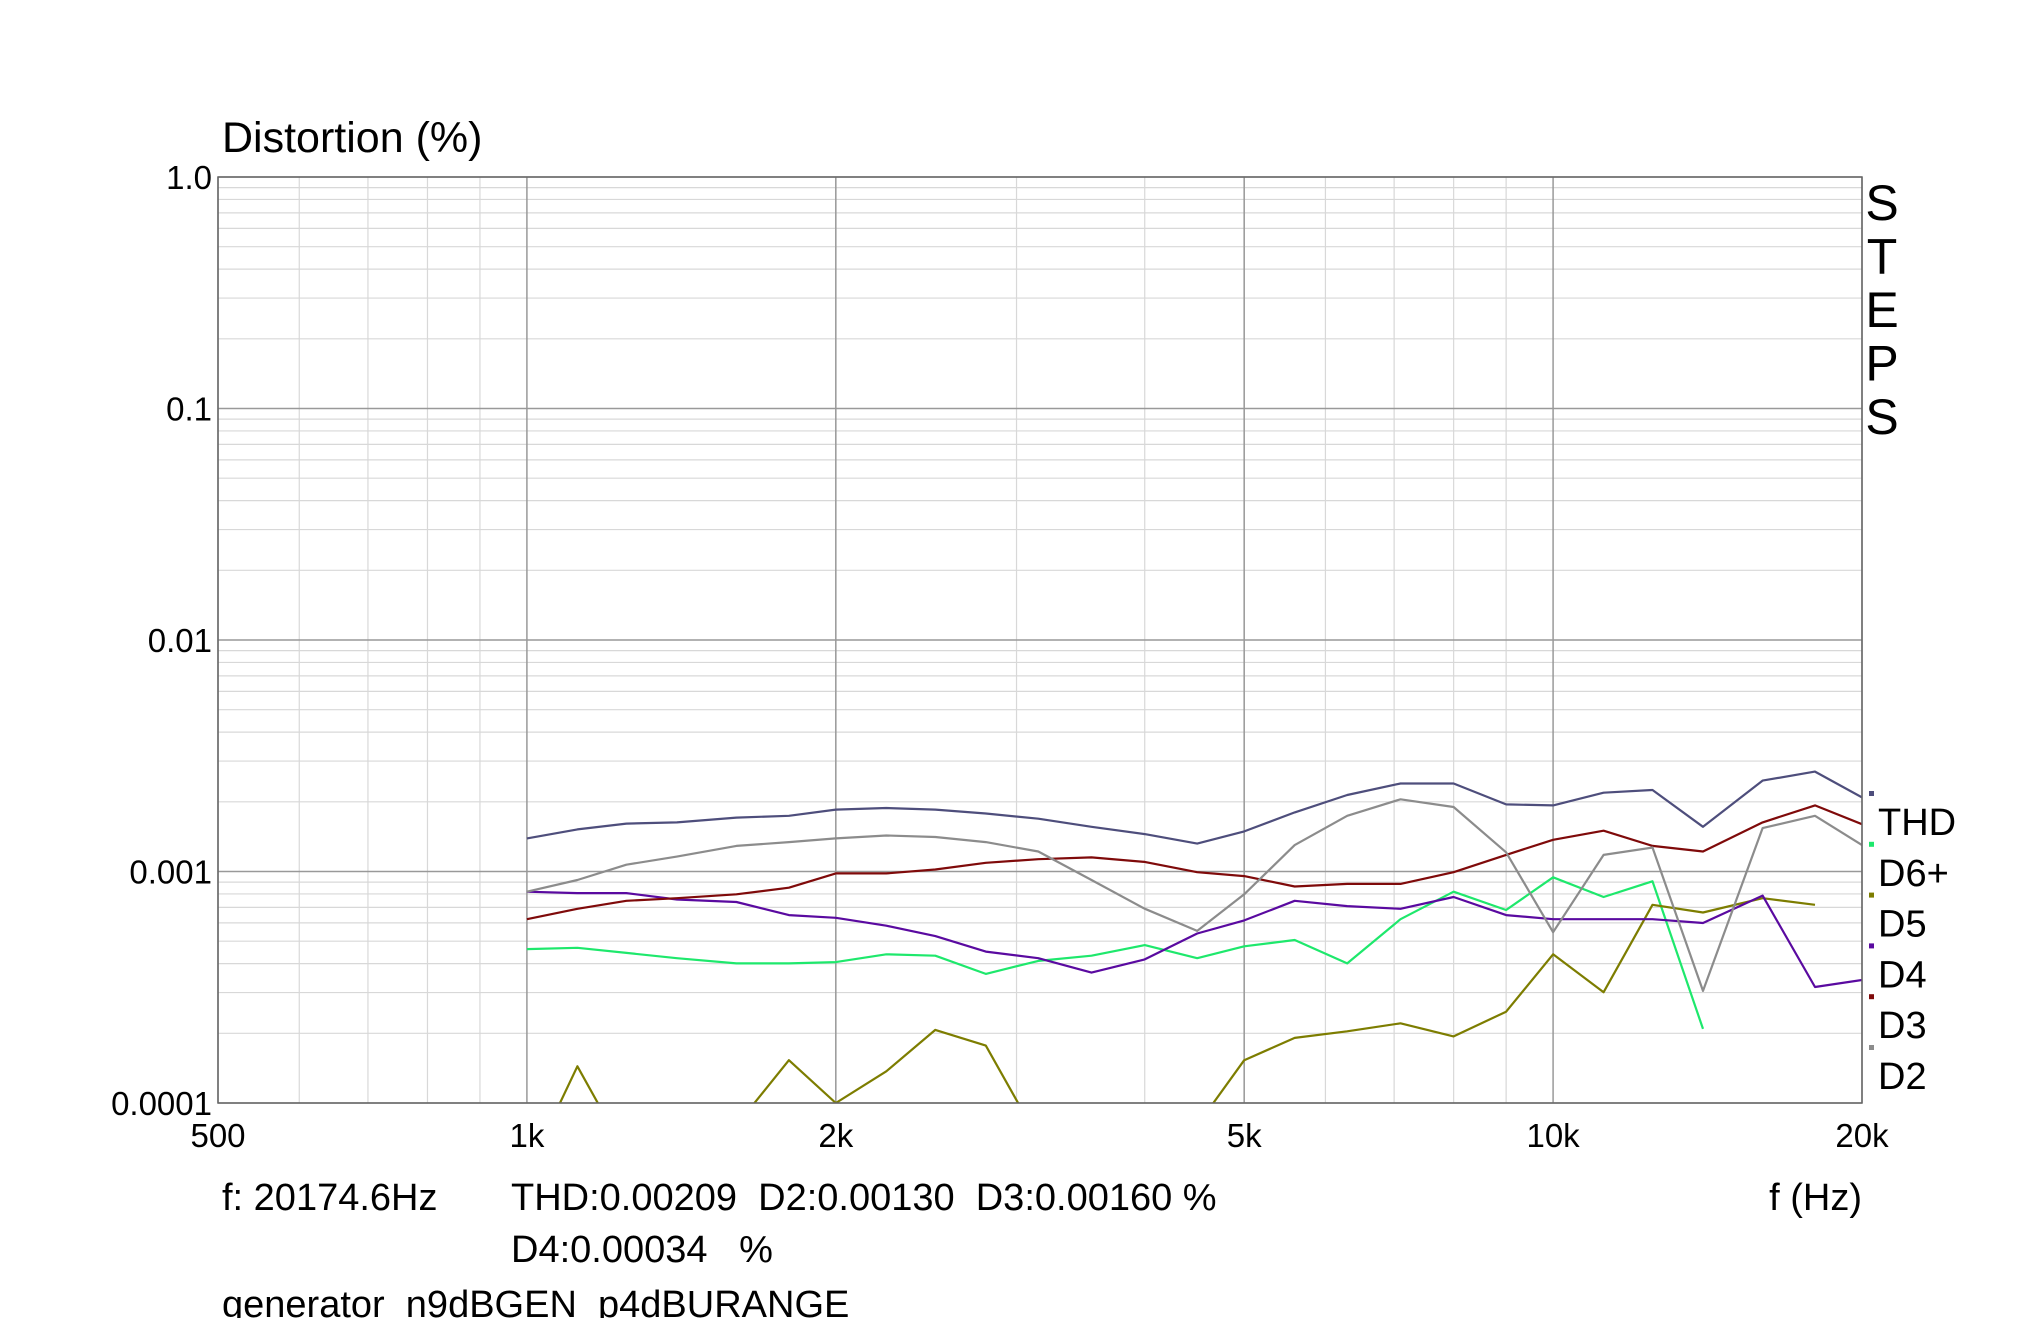 This screenshot has width=2021, height=1318. What do you see at coordinates (1244, 1135) in the screenshot?
I see `x-tick-label: 5k` at bounding box center [1244, 1135].